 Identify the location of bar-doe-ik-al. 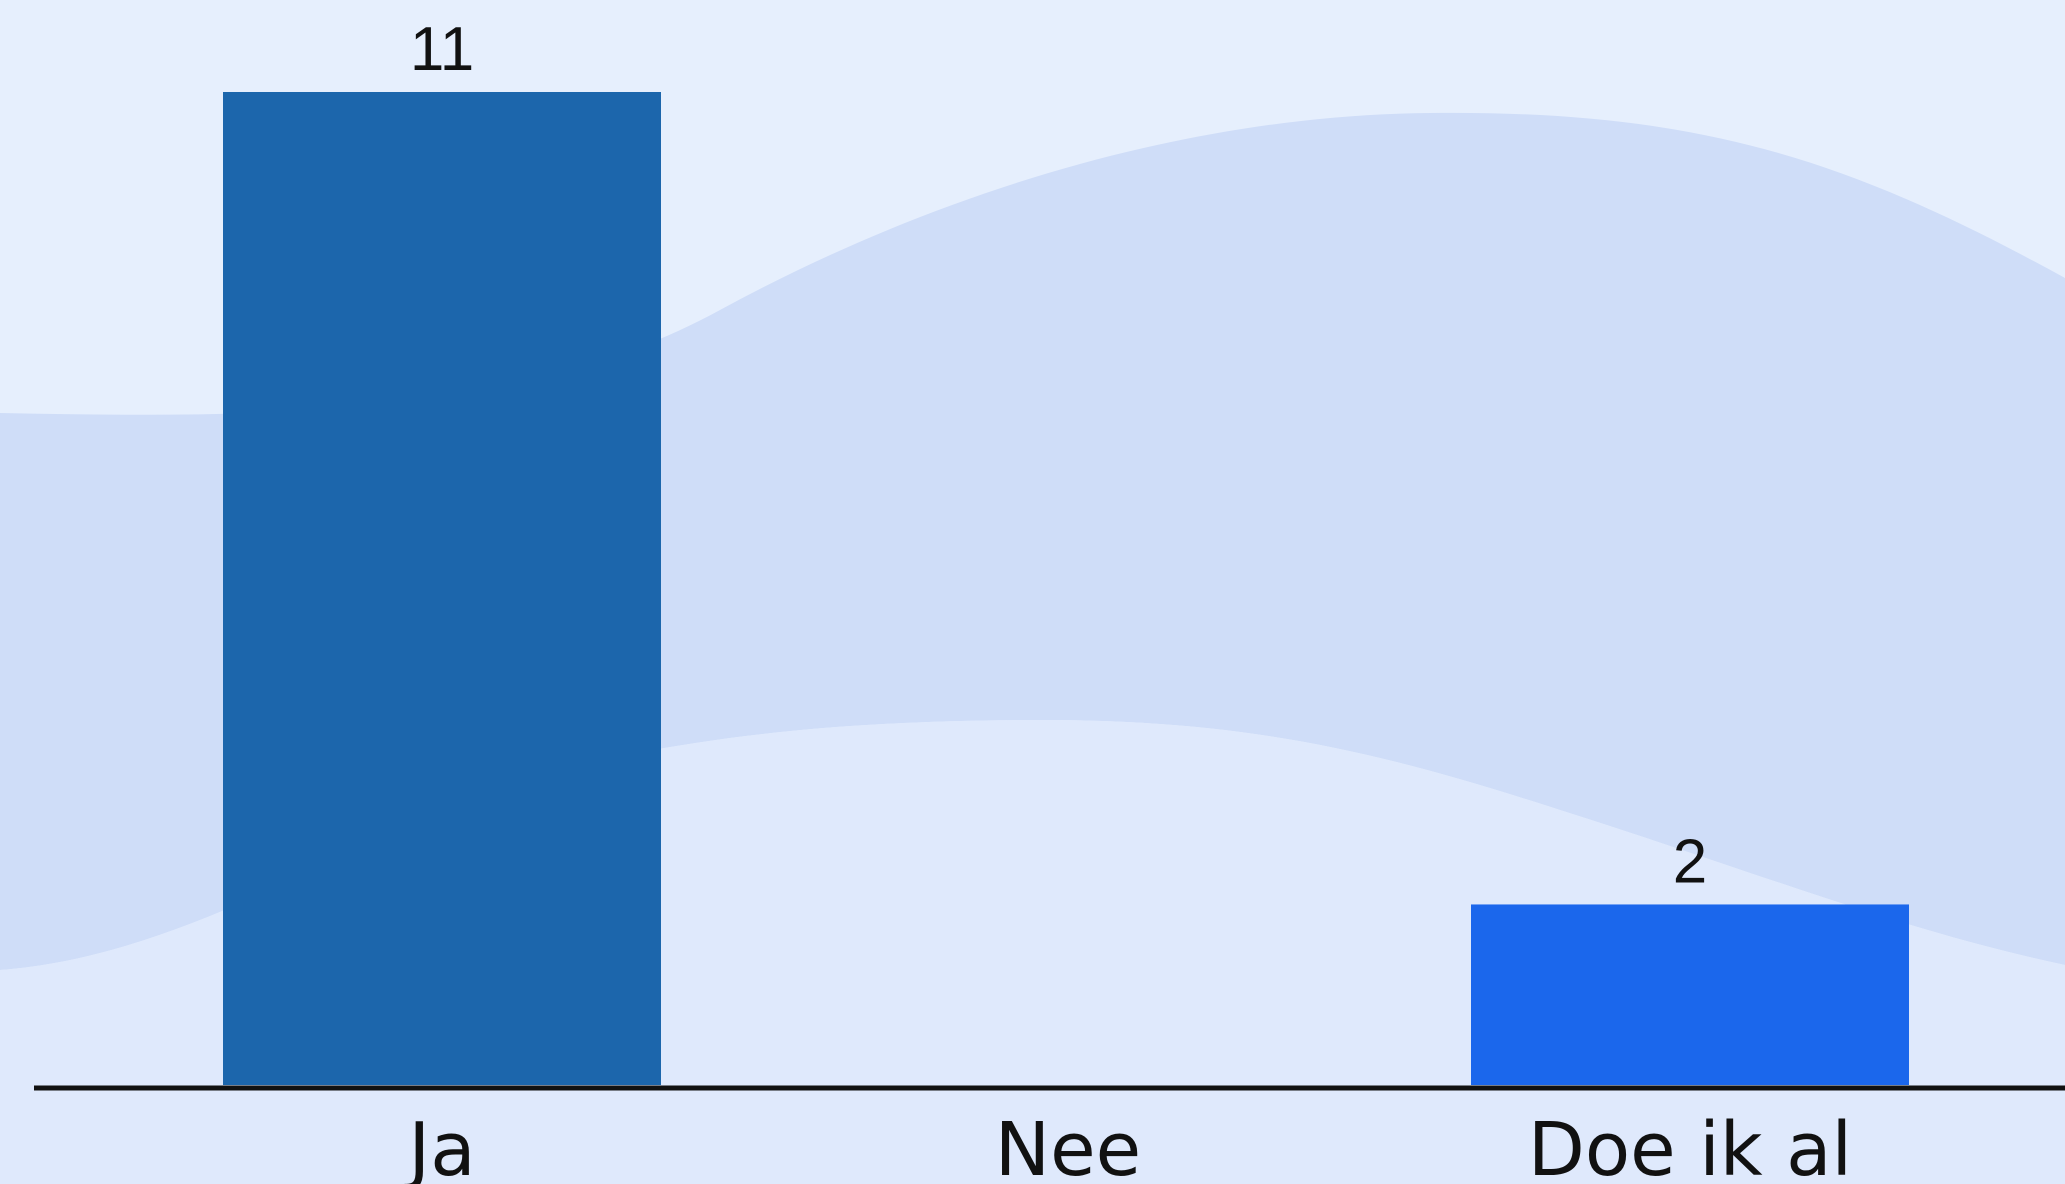
(1690, 994).